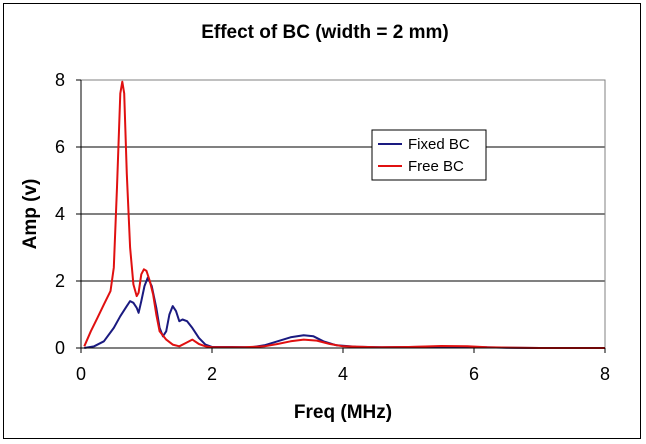 The width and height of the screenshot is (646, 444). What do you see at coordinates (605, 374) in the screenshot?
I see `x-tick-label-4: 8` at bounding box center [605, 374].